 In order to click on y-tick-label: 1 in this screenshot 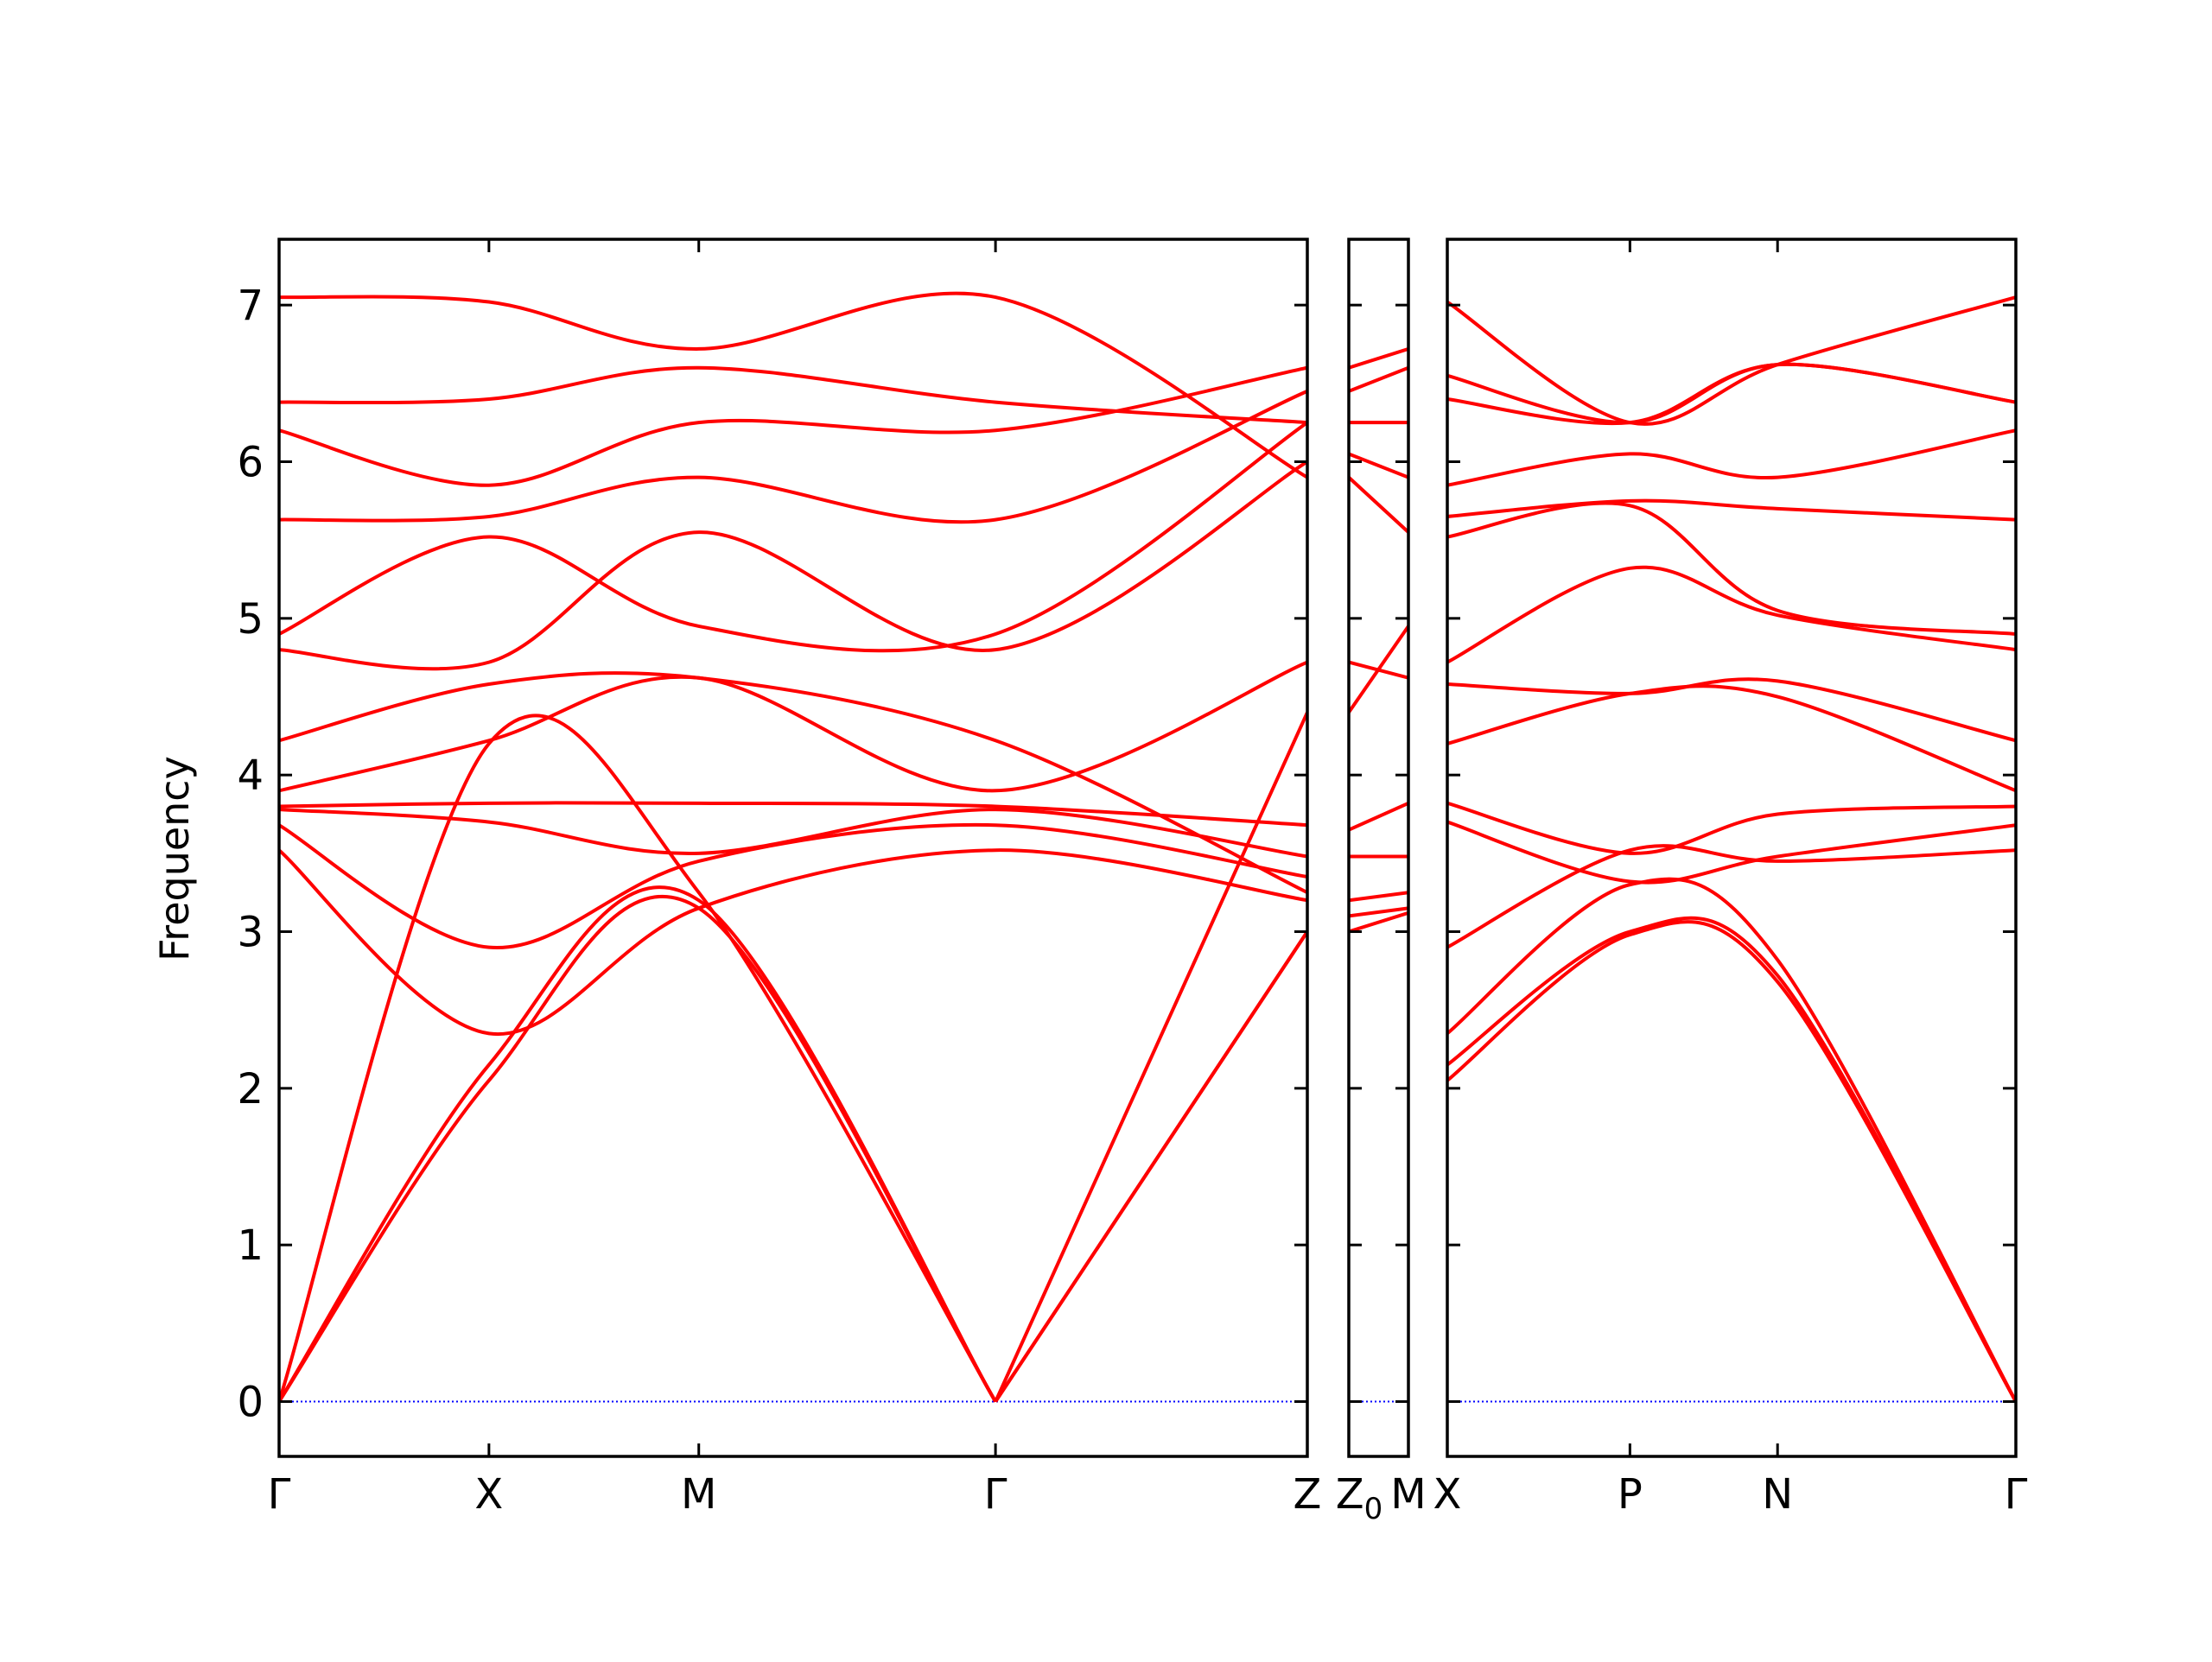, I will do `click(250, 1245)`.